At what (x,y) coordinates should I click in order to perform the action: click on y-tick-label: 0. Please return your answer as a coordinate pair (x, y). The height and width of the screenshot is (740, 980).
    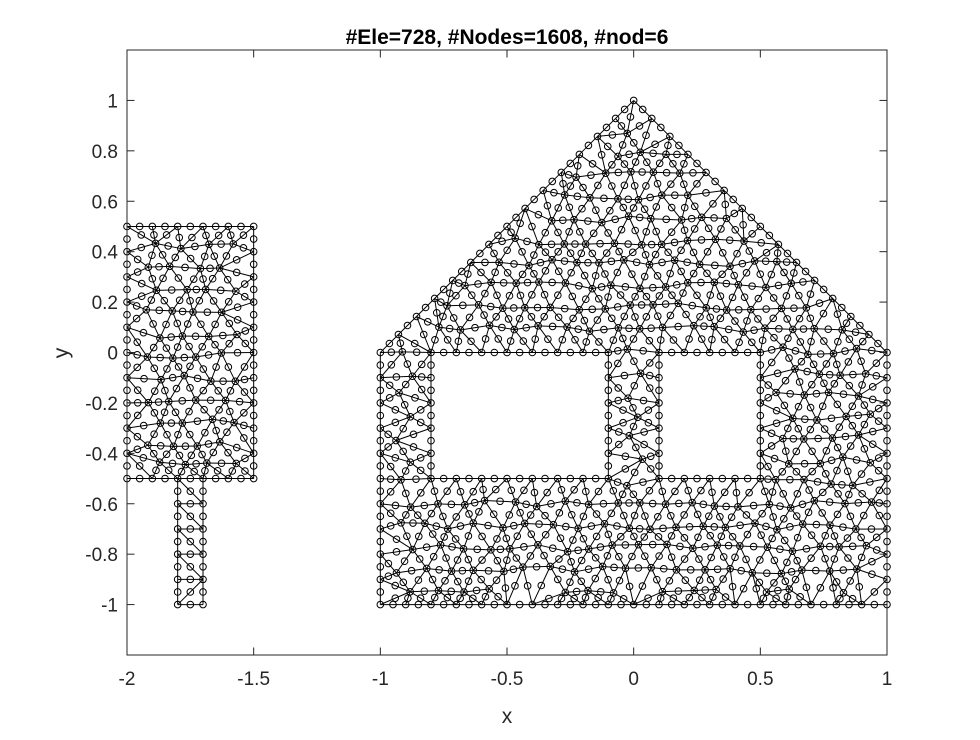
    Looking at the image, I should click on (112, 354).